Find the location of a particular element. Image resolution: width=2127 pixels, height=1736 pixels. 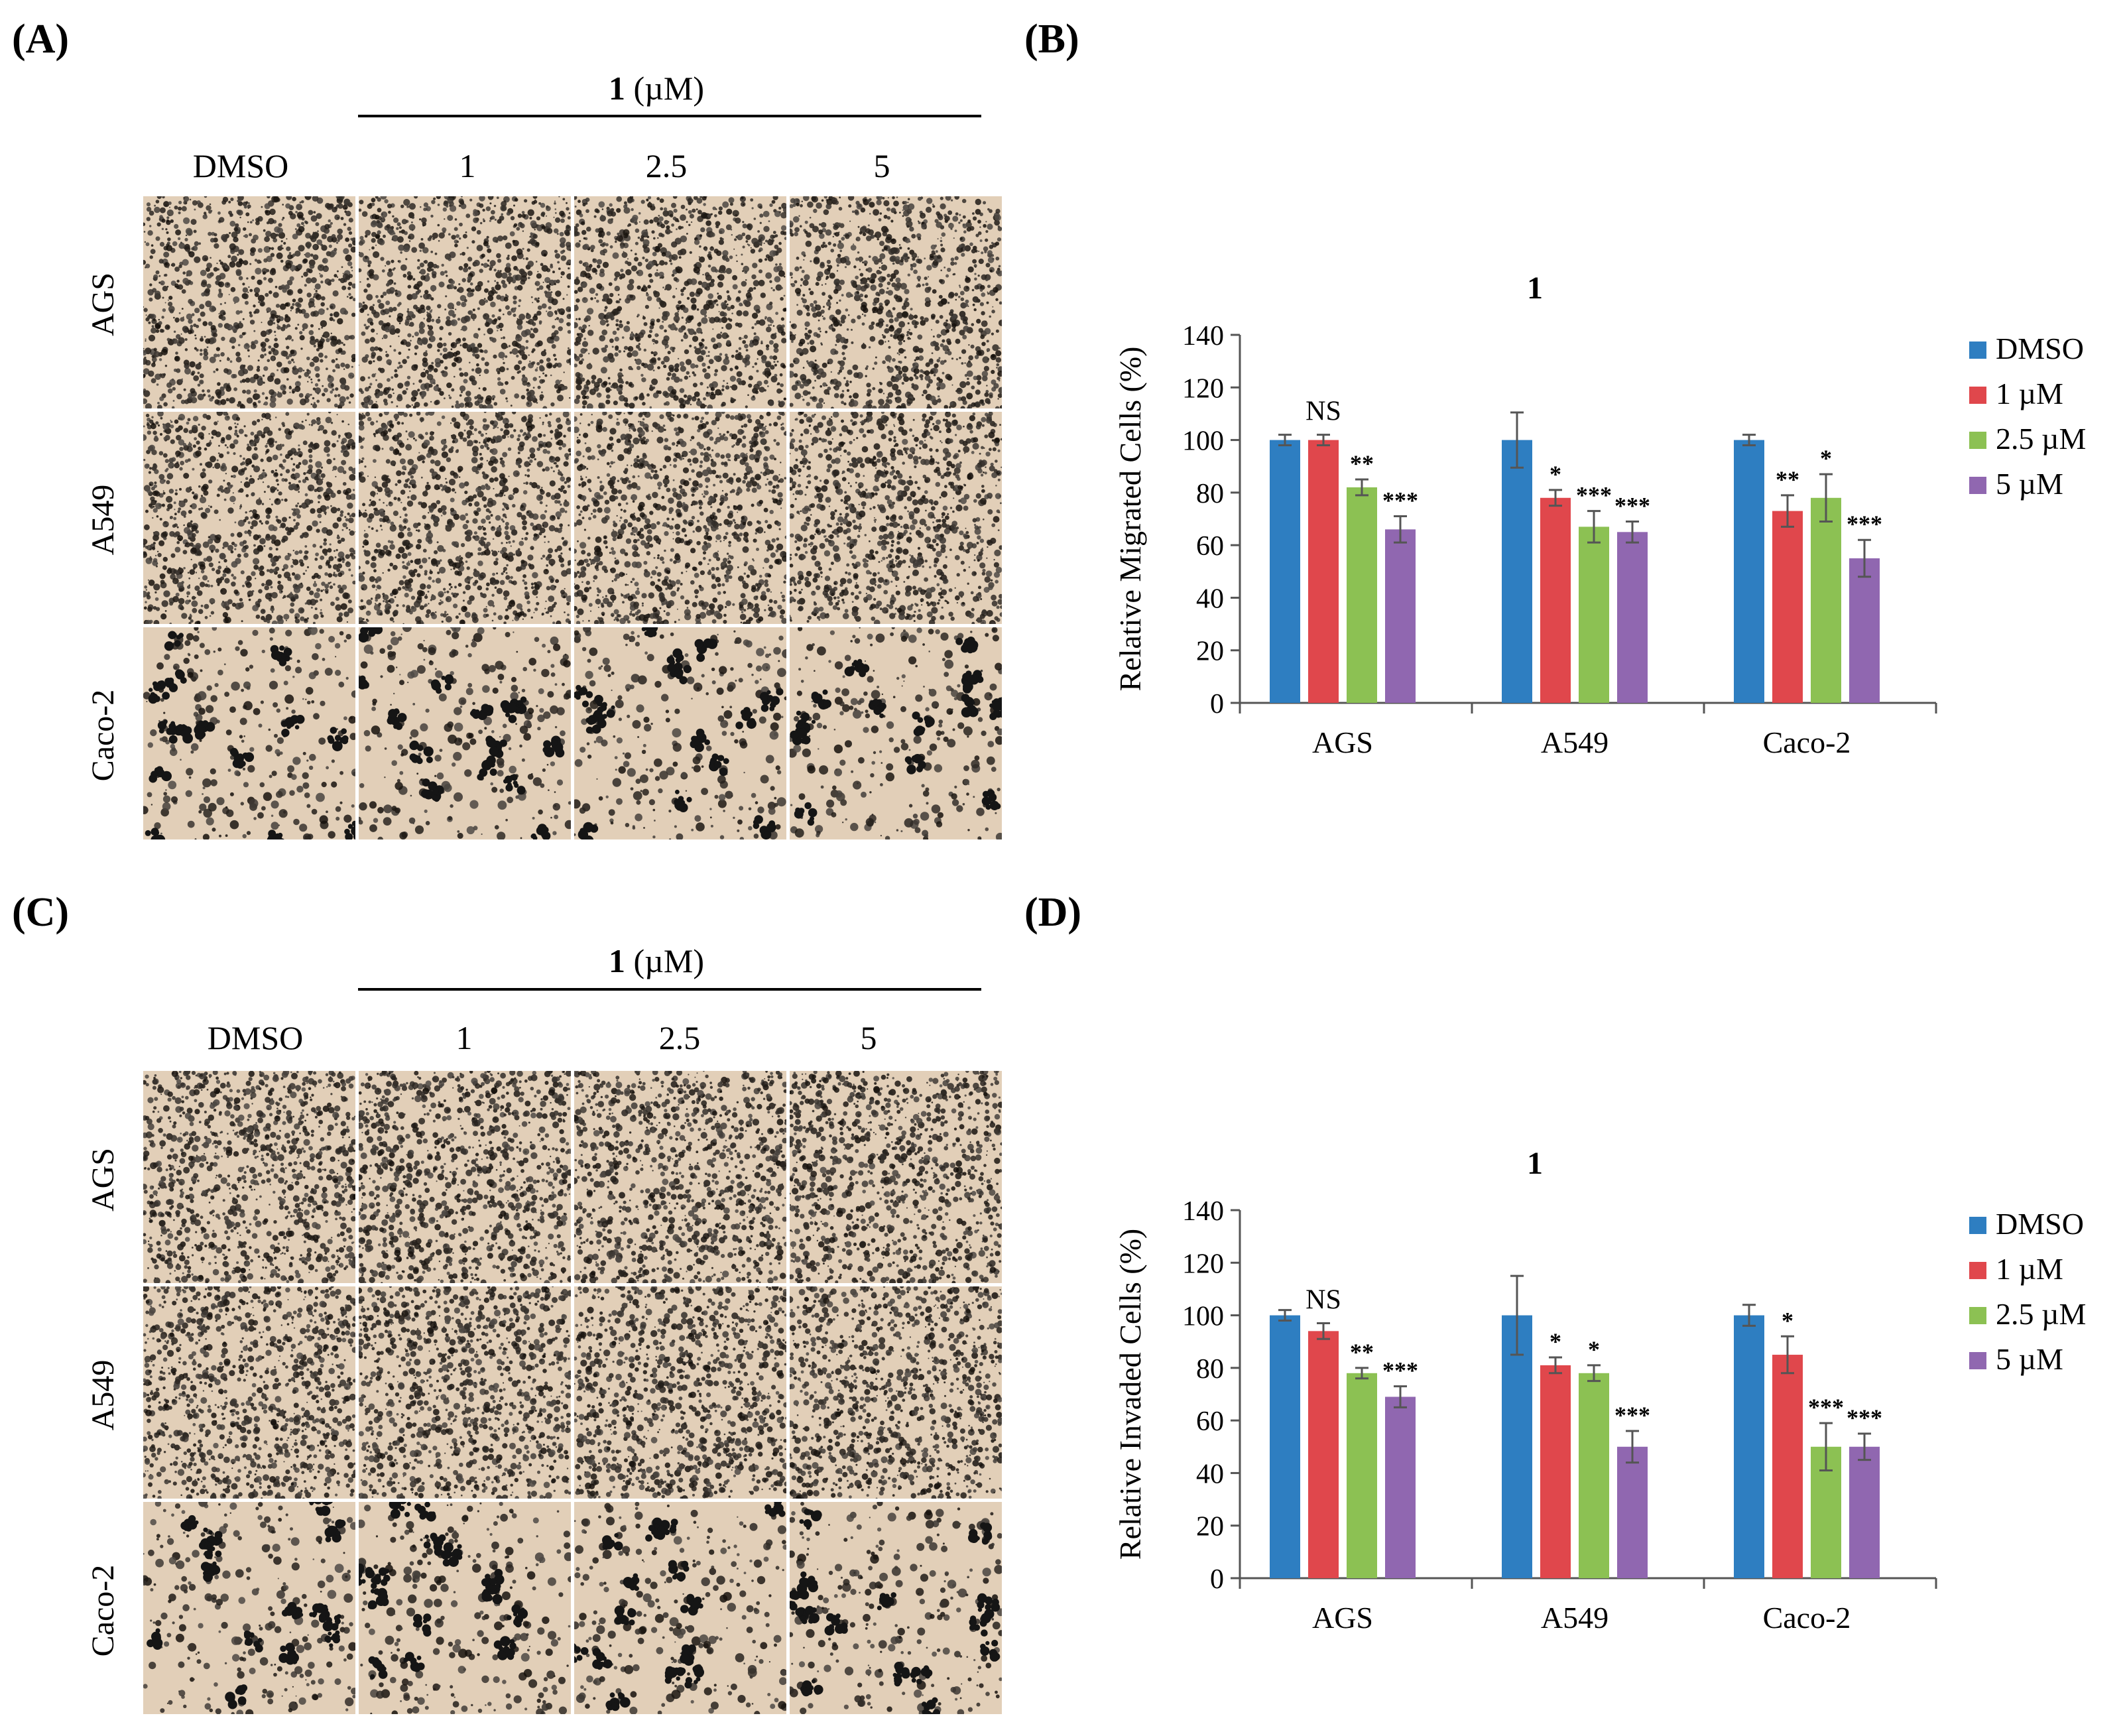

column-label-dmso: DMSO is located at coordinates (255, 1037).